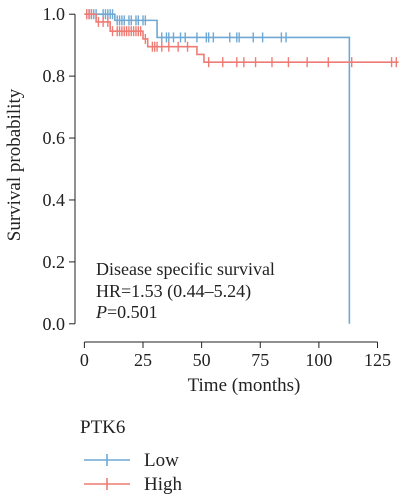 Image resolution: width=412 pixels, height=500 pixels. Describe the element at coordinates (161, 460) in the screenshot. I see `legend-label-low: Low` at that location.